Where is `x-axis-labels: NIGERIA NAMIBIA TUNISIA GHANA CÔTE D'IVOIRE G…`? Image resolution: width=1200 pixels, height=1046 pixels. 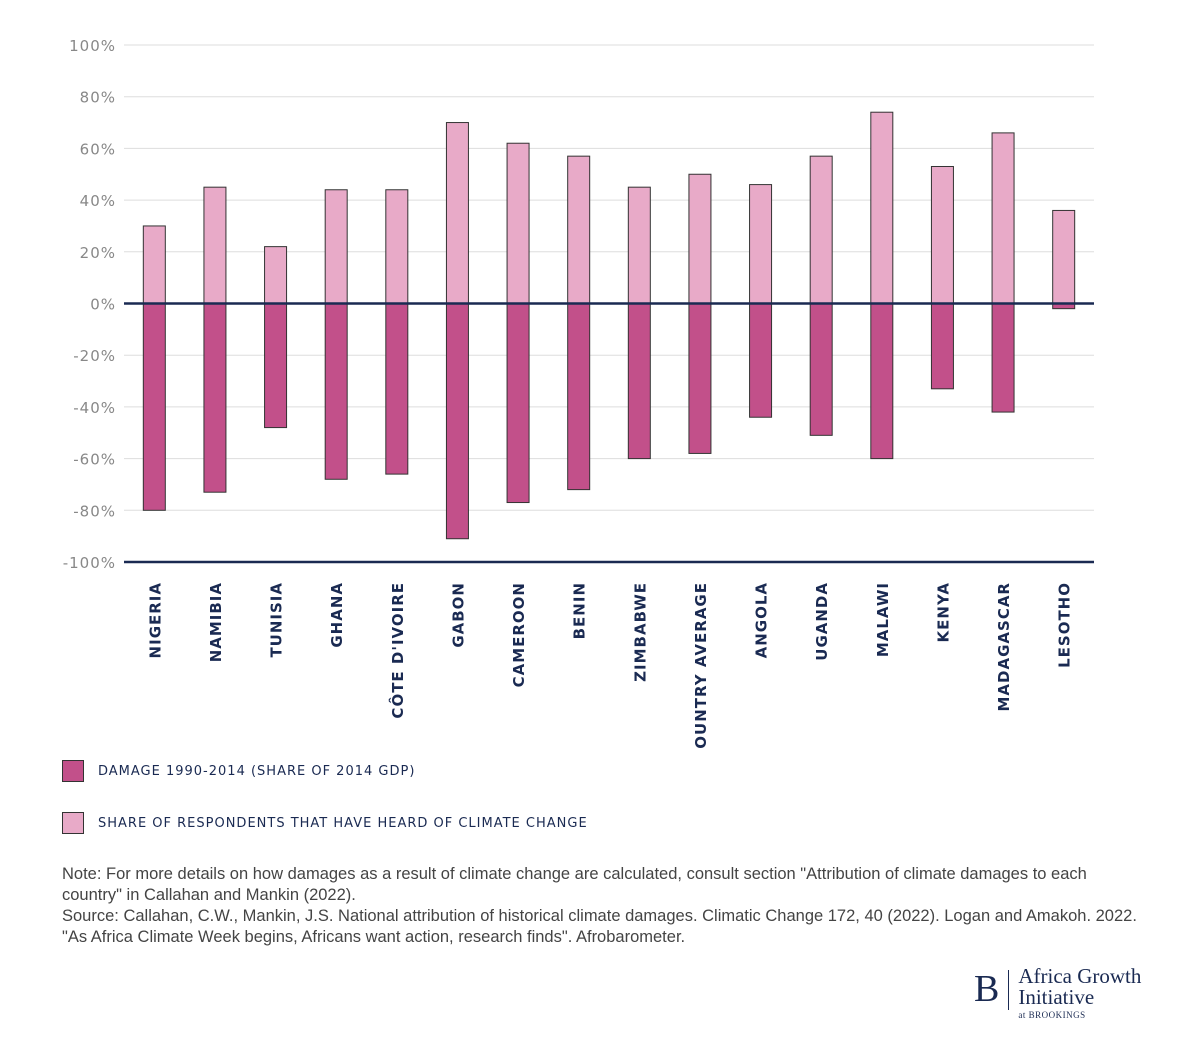
x-axis-labels: NIGERIA NAMIBIA TUNISIA GHANA CÔTE D'IVOIRE G… is located at coordinates (609, 666).